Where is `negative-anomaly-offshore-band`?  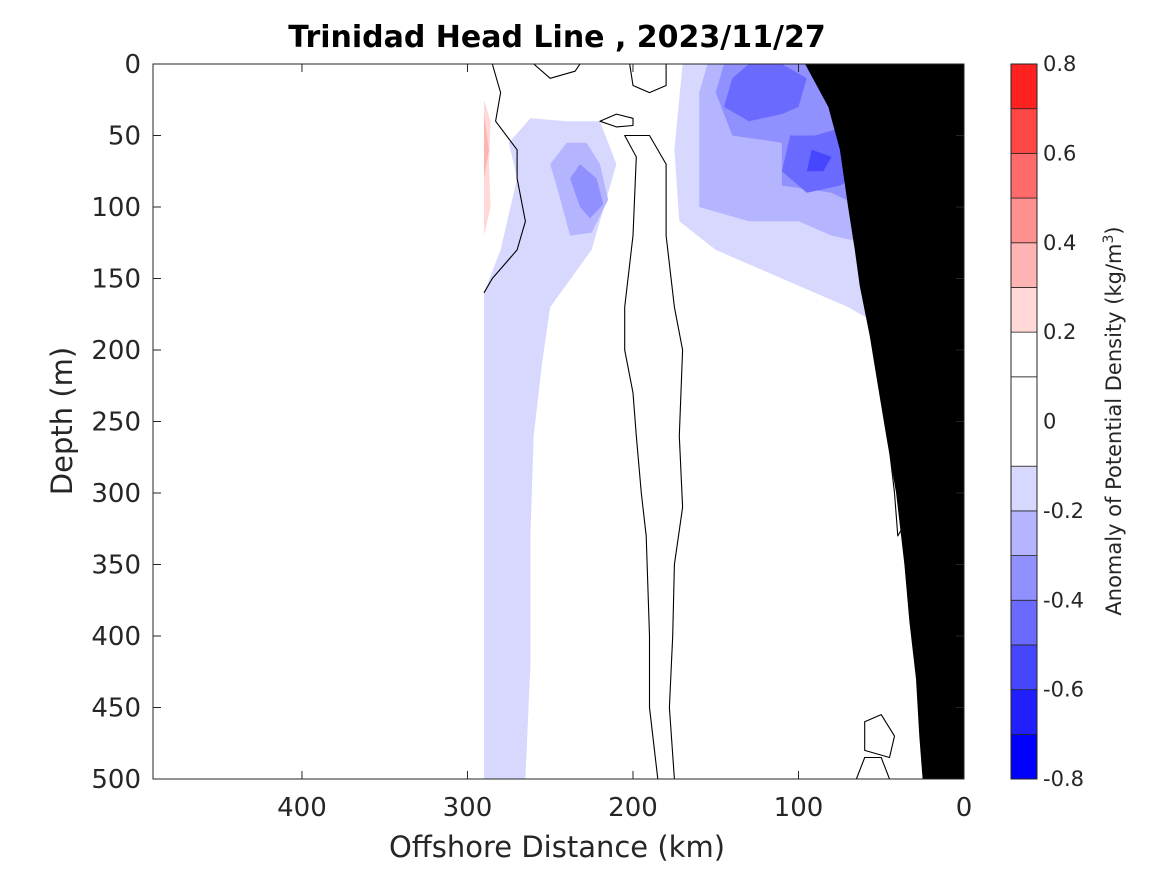
negative-anomaly-offshore-band is located at coordinates (550, 448).